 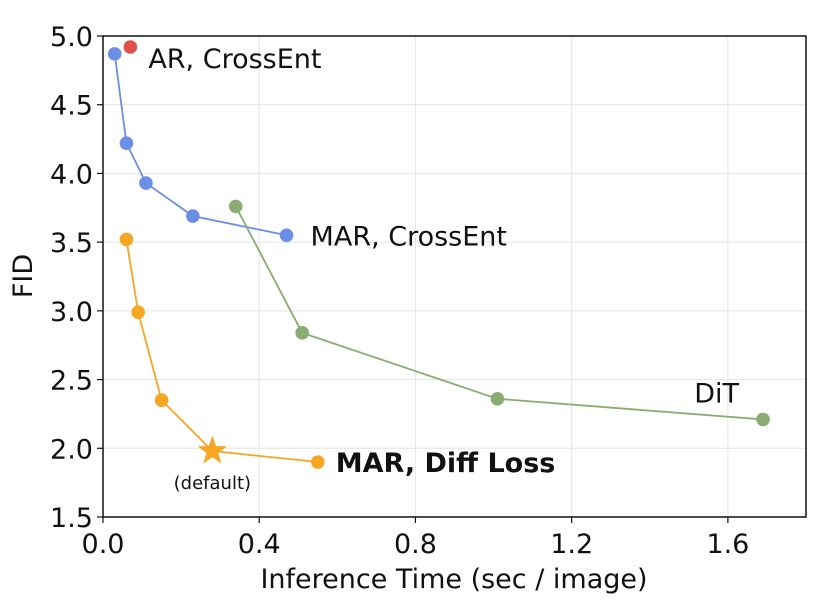 I want to click on annotation-label: (default), so click(x=212, y=483).